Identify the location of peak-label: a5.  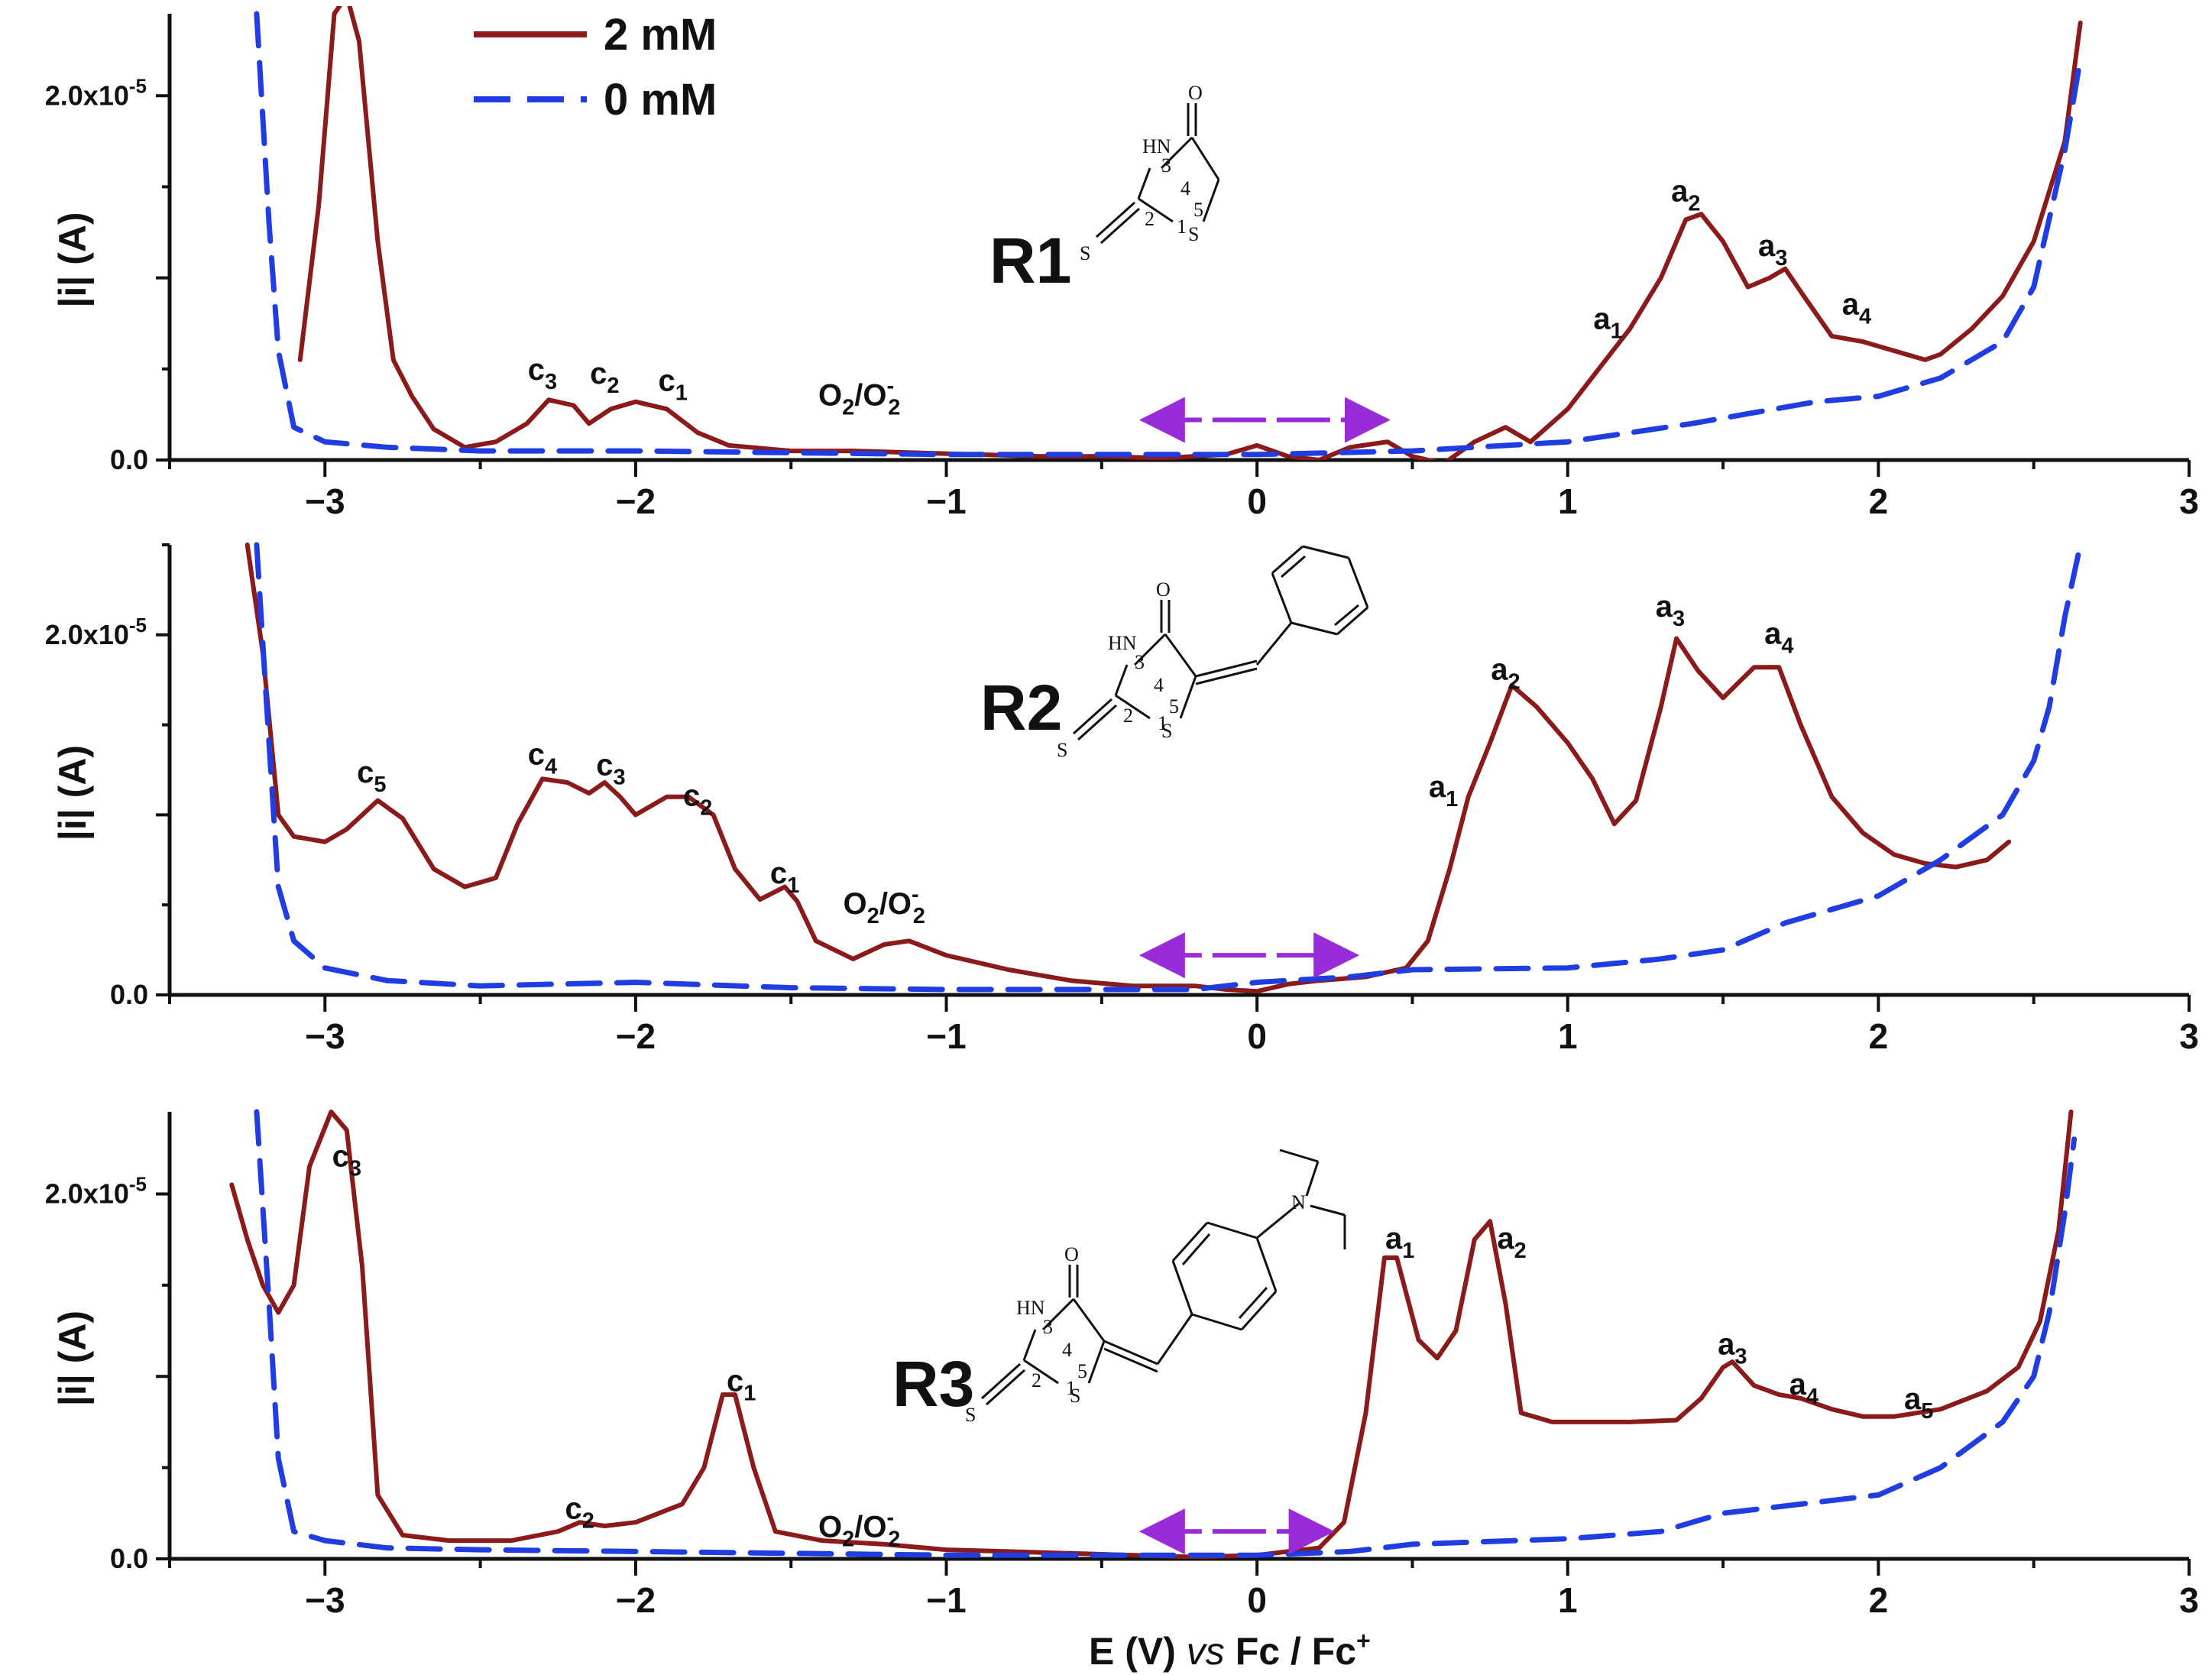
(1918, 1403).